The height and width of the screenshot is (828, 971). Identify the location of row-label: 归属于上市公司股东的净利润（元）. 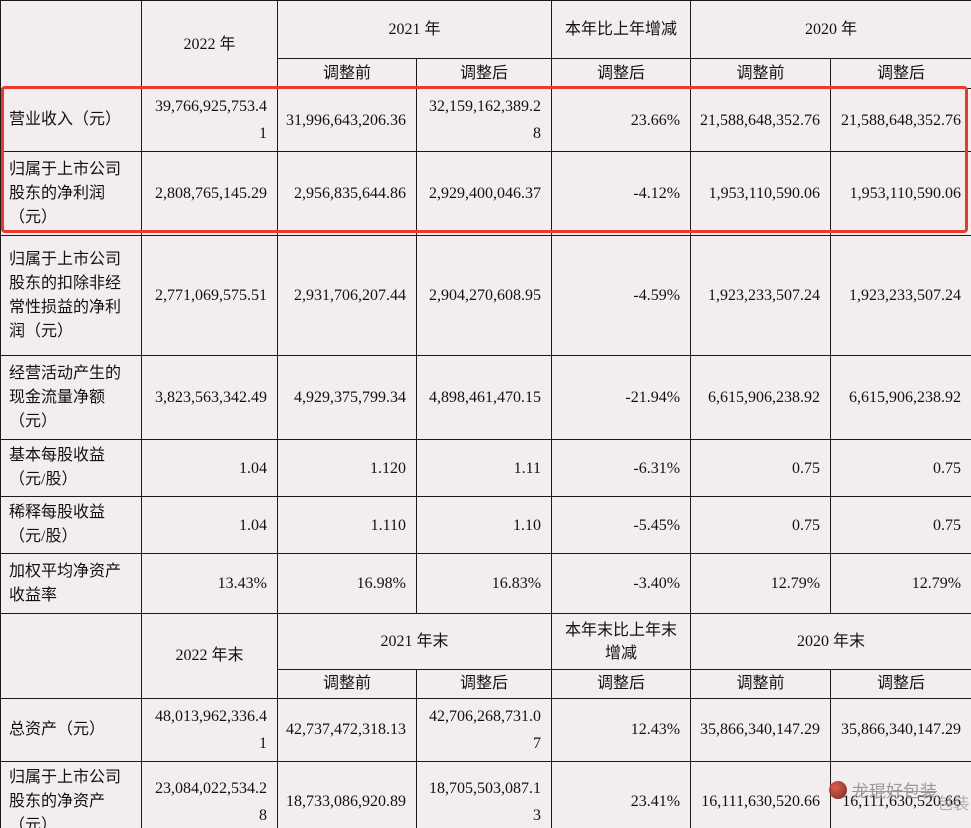
(71, 194).